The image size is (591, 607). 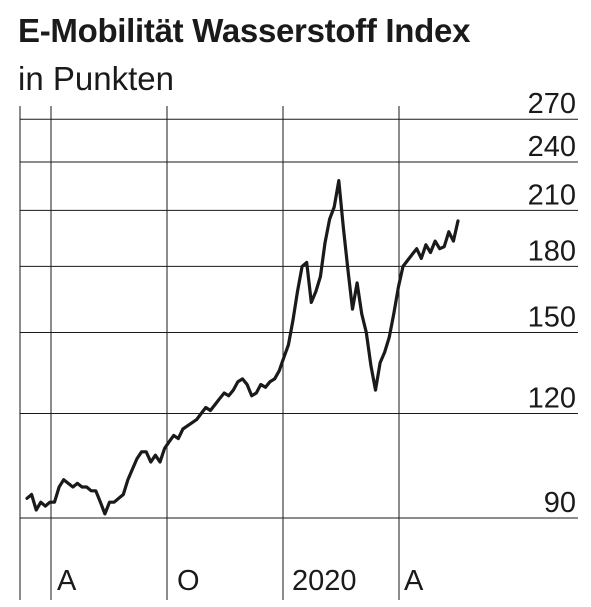 I want to click on y-tick-label: 150, so click(x=552, y=318).